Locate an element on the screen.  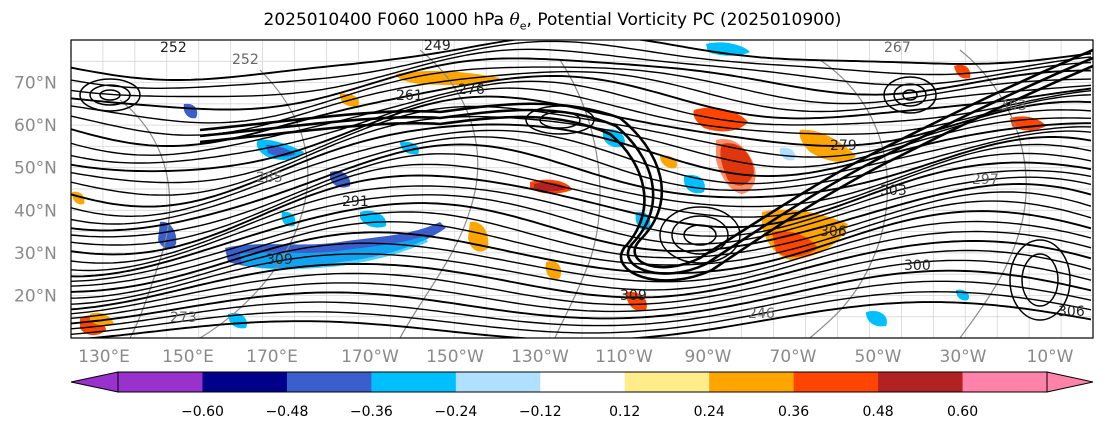
latitude-label: 60°N is located at coordinates (35, 126).